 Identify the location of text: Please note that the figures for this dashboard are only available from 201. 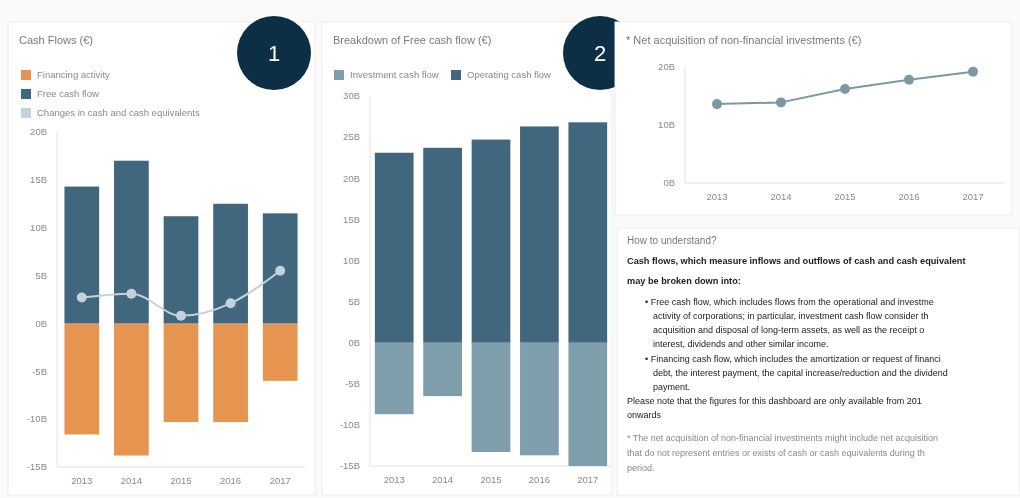
(774, 401).